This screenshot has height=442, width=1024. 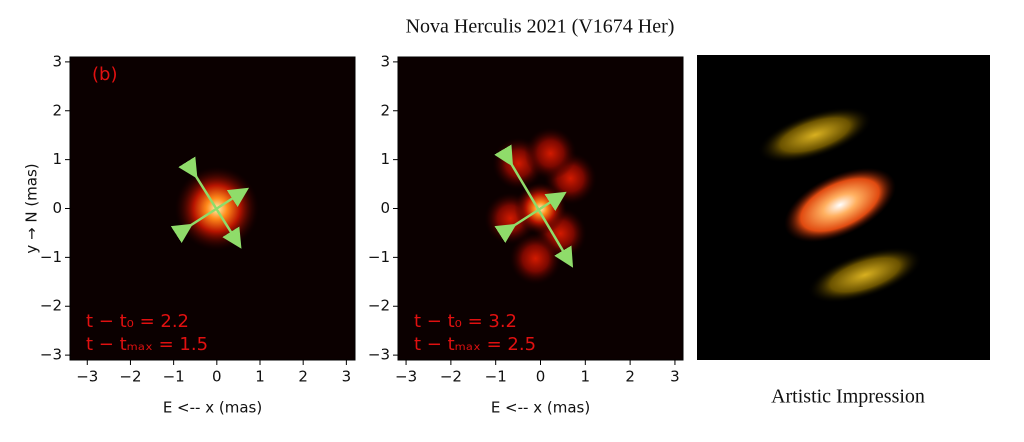 What do you see at coordinates (475, 344) in the screenshot?
I see `annotation: t − tₘₐₓ = 2.5` at bounding box center [475, 344].